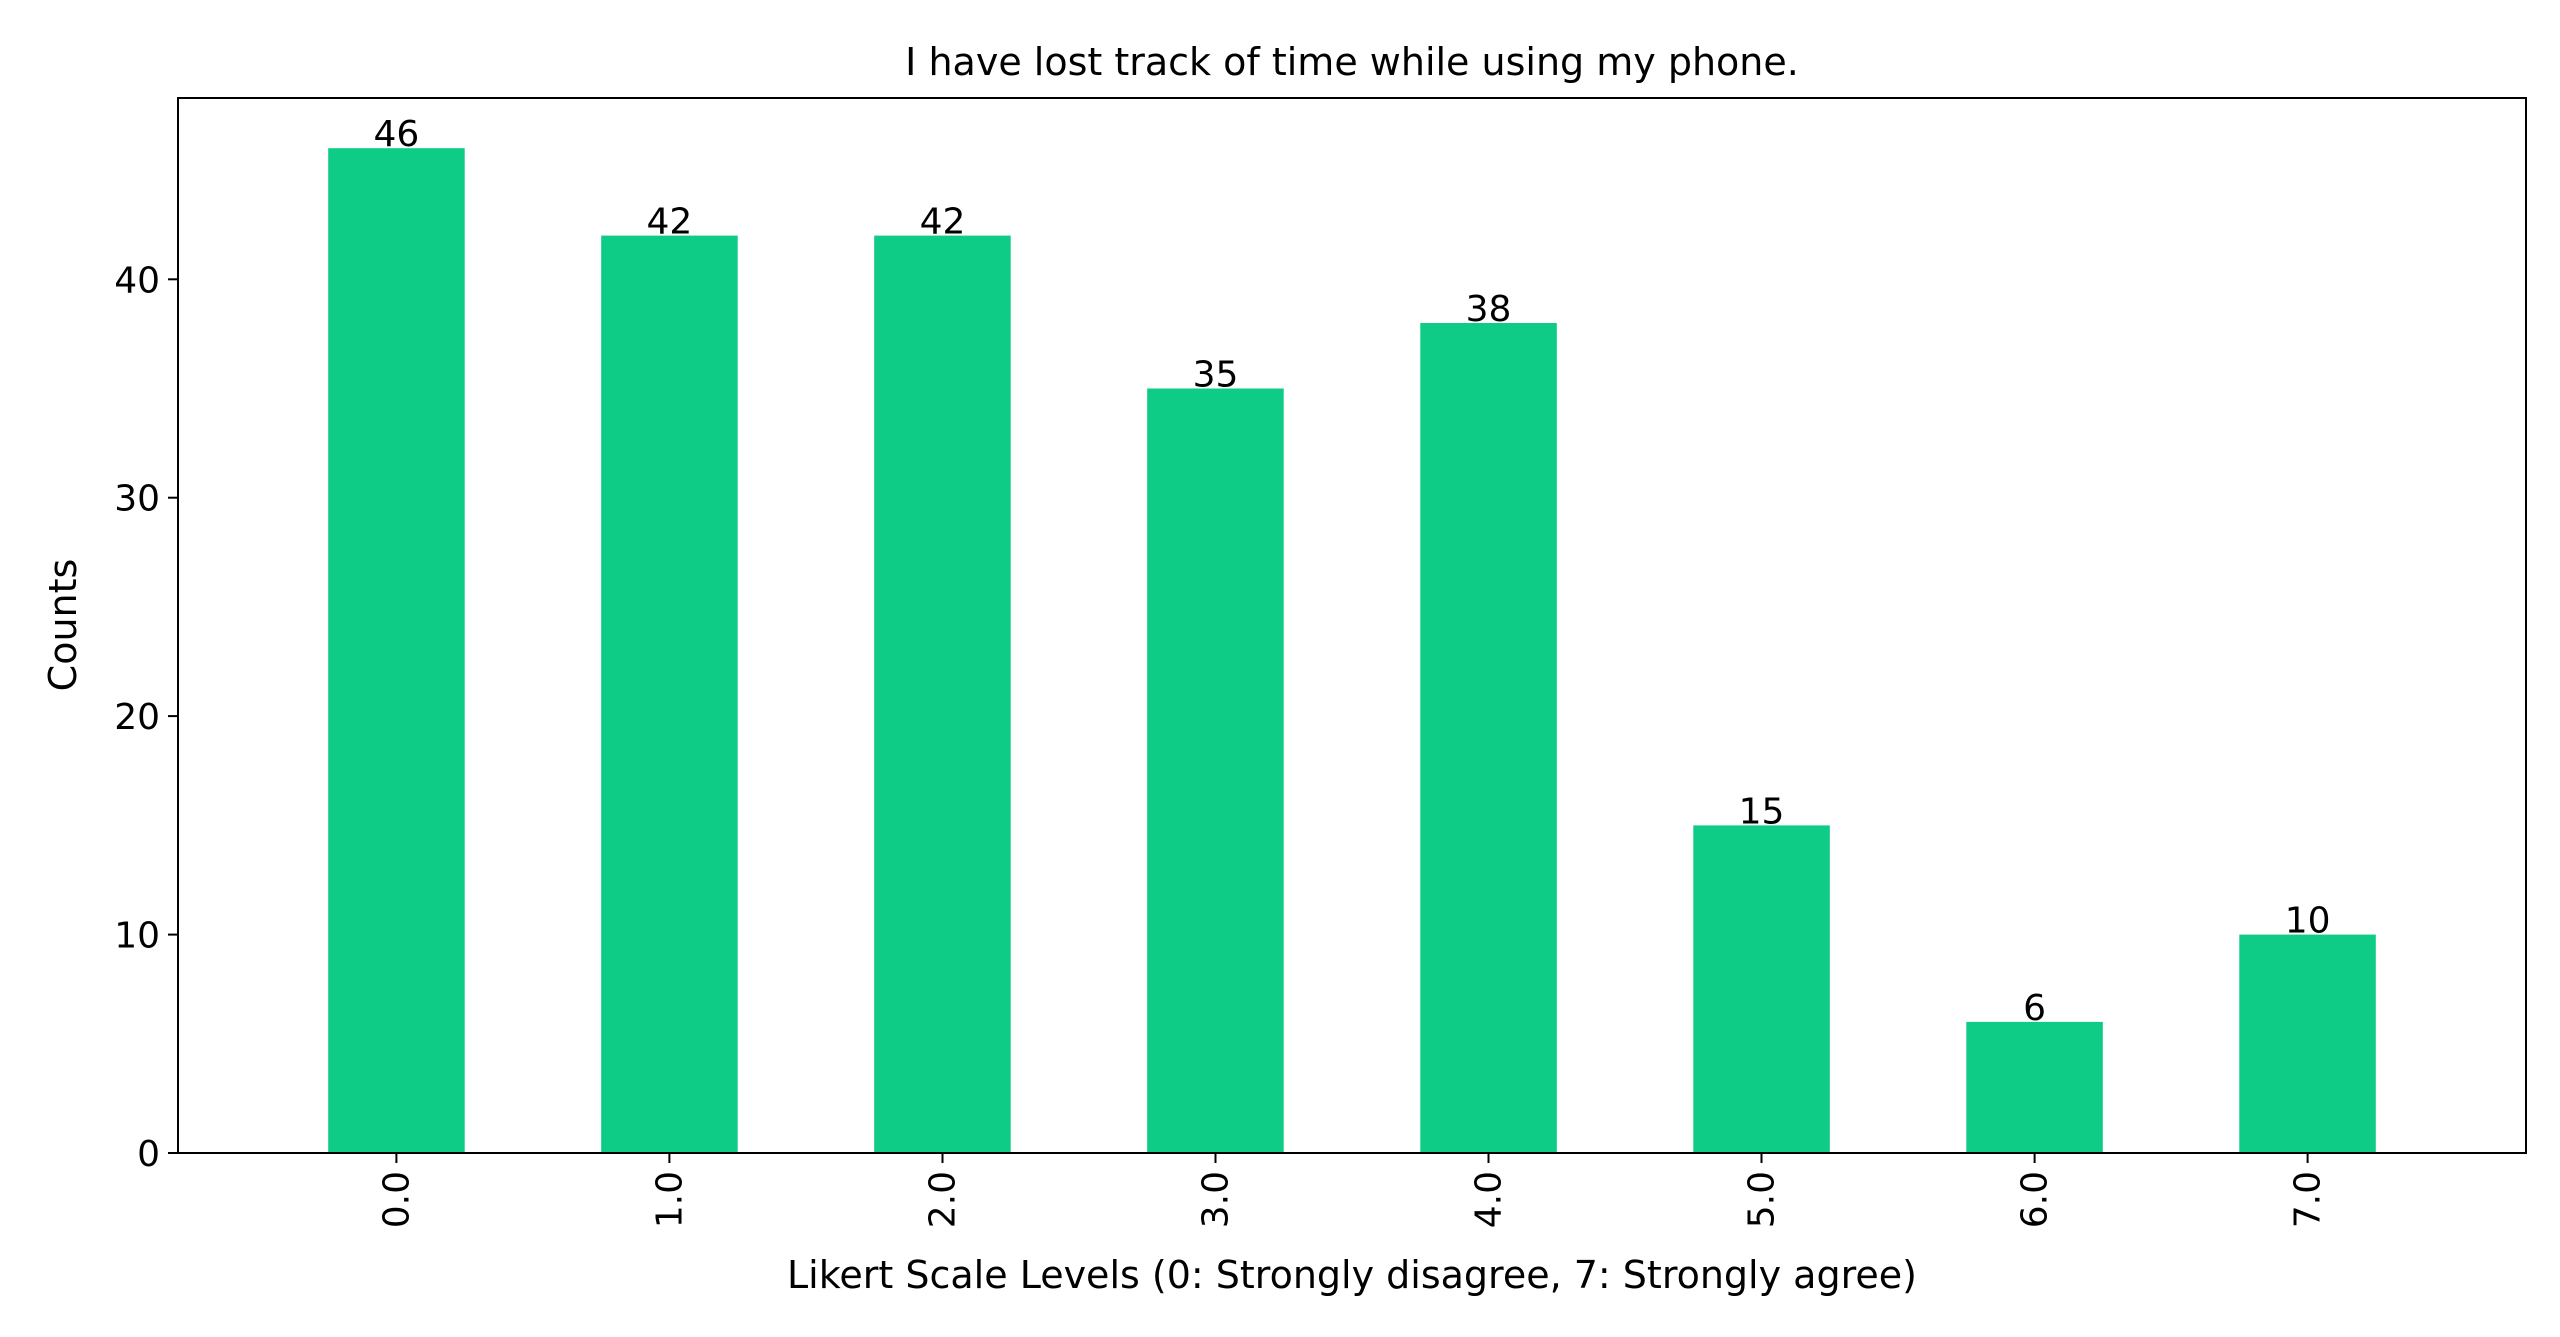 Image resolution: width=2560 pixels, height=1337 pixels. I want to click on bar-6.0, so click(2034, 1087).